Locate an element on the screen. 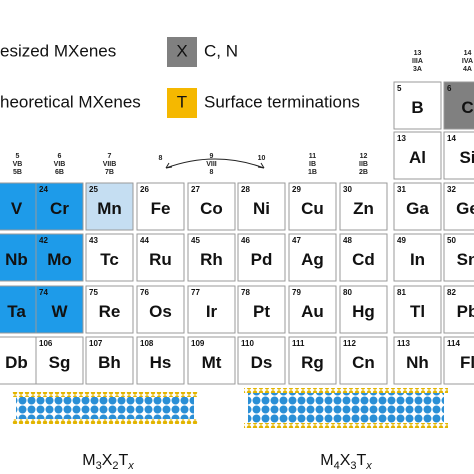 This screenshot has width=474, height=474. element-symbol: Sg is located at coordinates (60, 362).